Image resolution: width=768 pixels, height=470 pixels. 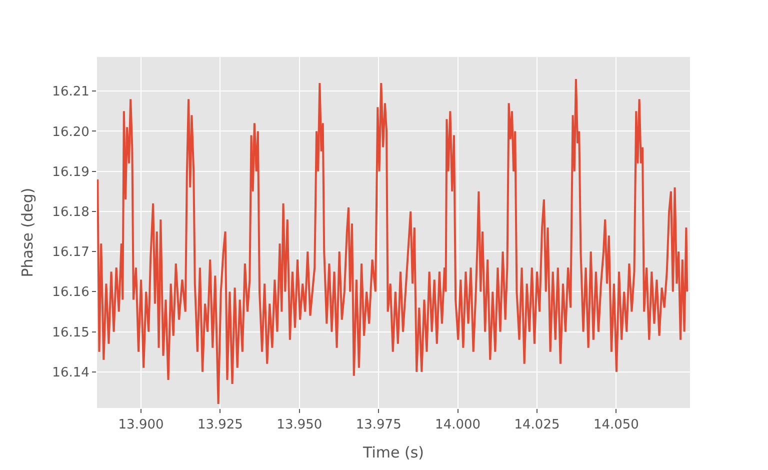 What do you see at coordinates (299, 425) in the screenshot?
I see `x-tick-label: 13.950` at bounding box center [299, 425].